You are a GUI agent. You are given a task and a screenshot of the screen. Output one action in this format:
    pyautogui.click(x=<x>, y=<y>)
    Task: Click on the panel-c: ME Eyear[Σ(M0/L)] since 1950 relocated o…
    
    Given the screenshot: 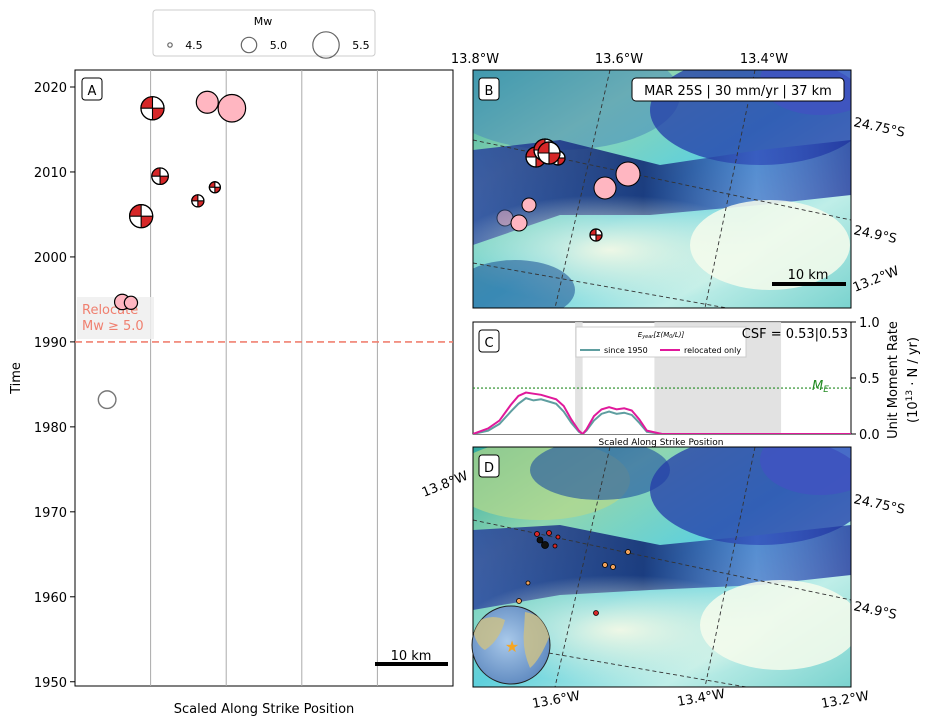 What is the action you would take?
    pyautogui.click(x=696, y=382)
    